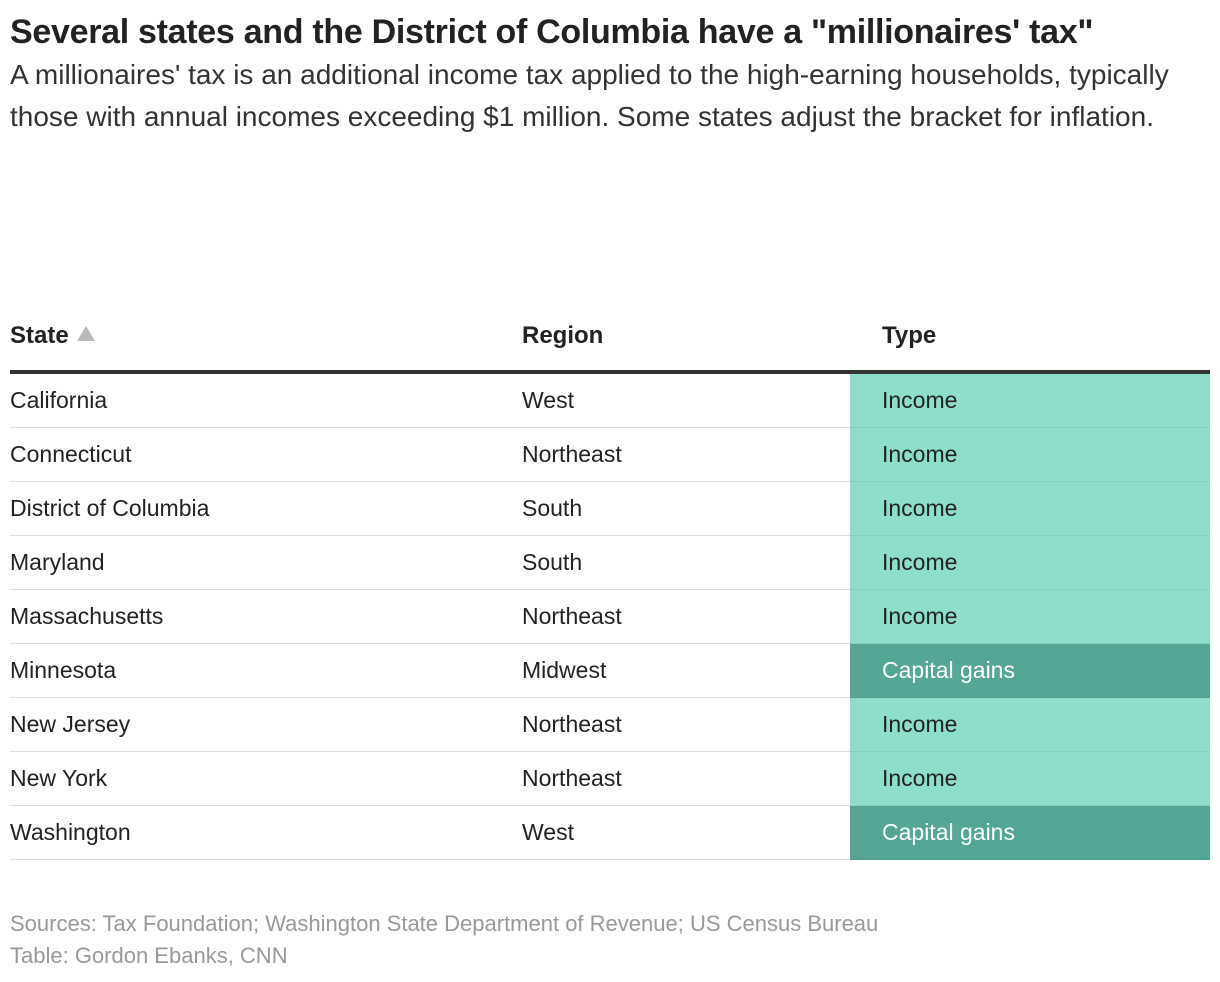 The height and width of the screenshot is (982, 1220). I want to click on table-row: District of Columbia South Income, so click(610, 508).